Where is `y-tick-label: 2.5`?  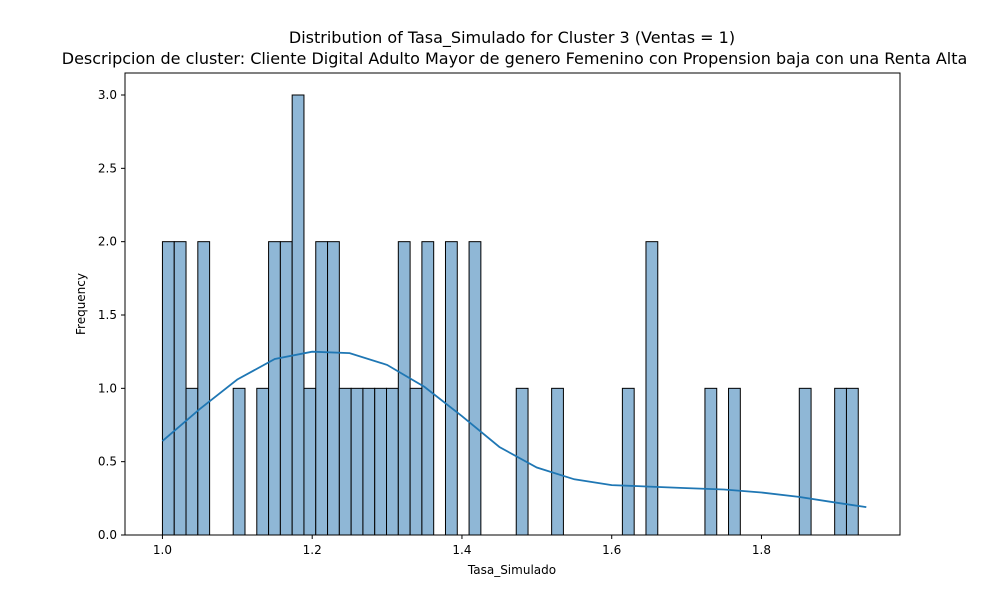 y-tick-label: 2.5 is located at coordinates (107, 168).